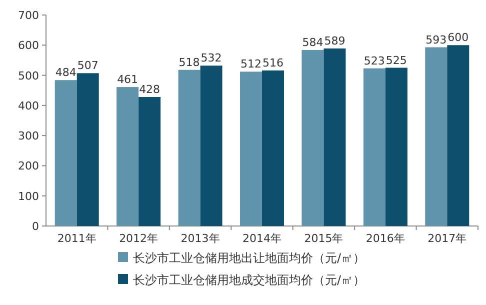 The height and width of the screenshot is (305, 486). What do you see at coordinates (127, 79) in the screenshot?
I see `data-label: 461` at bounding box center [127, 79].